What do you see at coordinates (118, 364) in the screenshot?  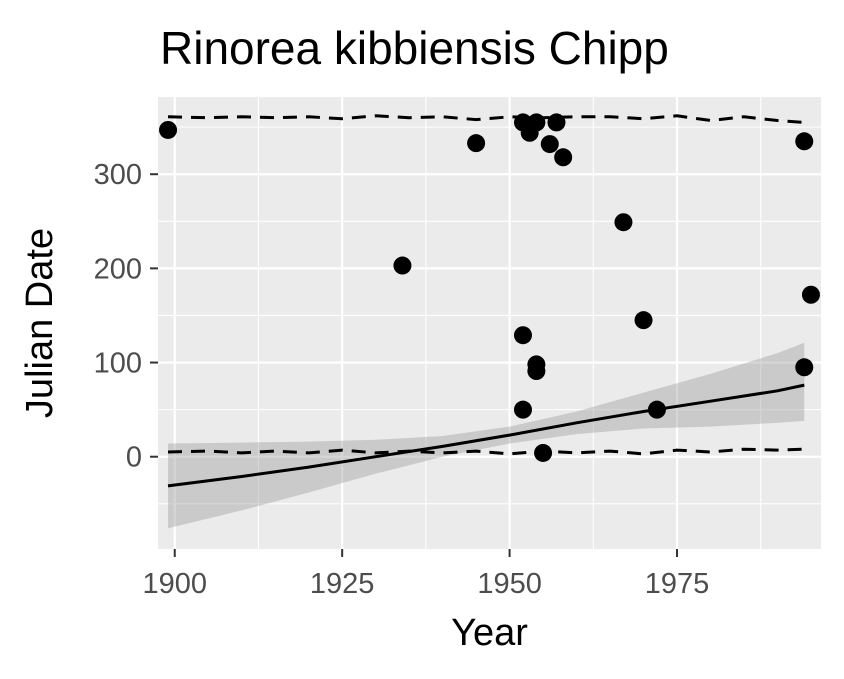 I see `y-tick-label-1: 100` at bounding box center [118, 364].